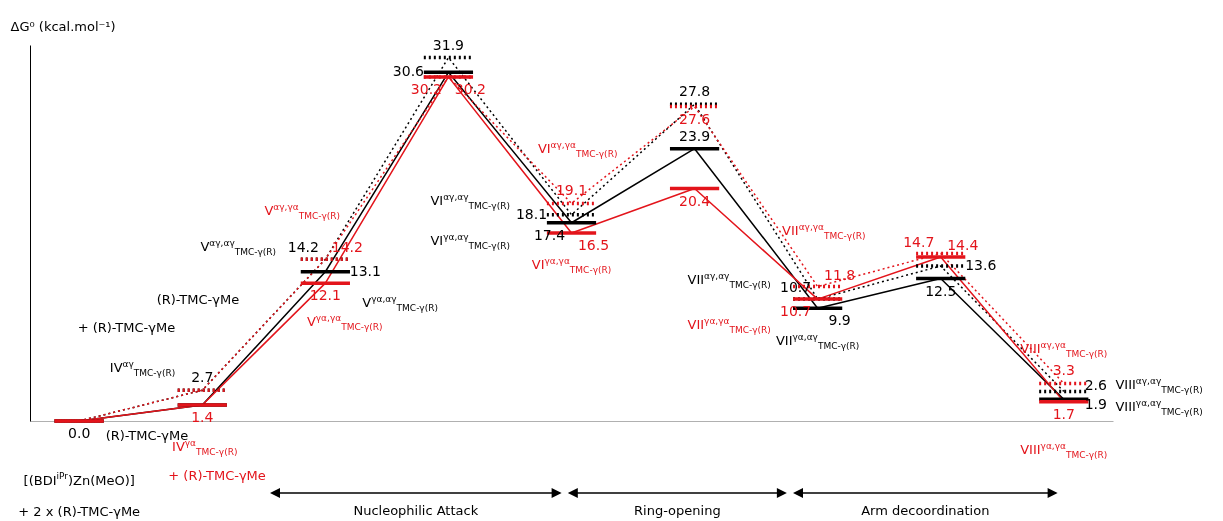 The height and width of the screenshot is (521, 1223). What do you see at coordinates (694, 135) in the screenshot?
I see `data-label: 23.9` at bounding box center [694, 135].